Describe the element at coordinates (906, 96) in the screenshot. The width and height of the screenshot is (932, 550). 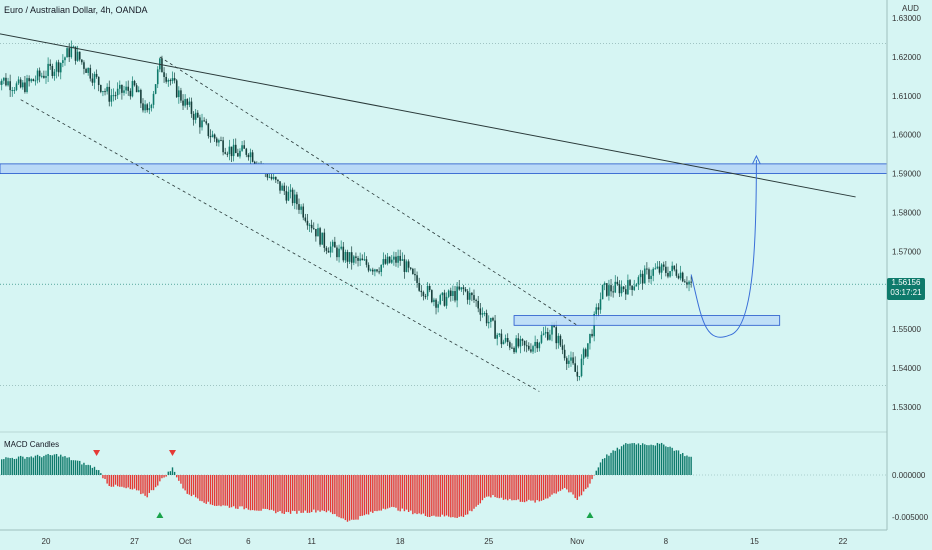
I see `price-tick-label: 1.61000` at that location.